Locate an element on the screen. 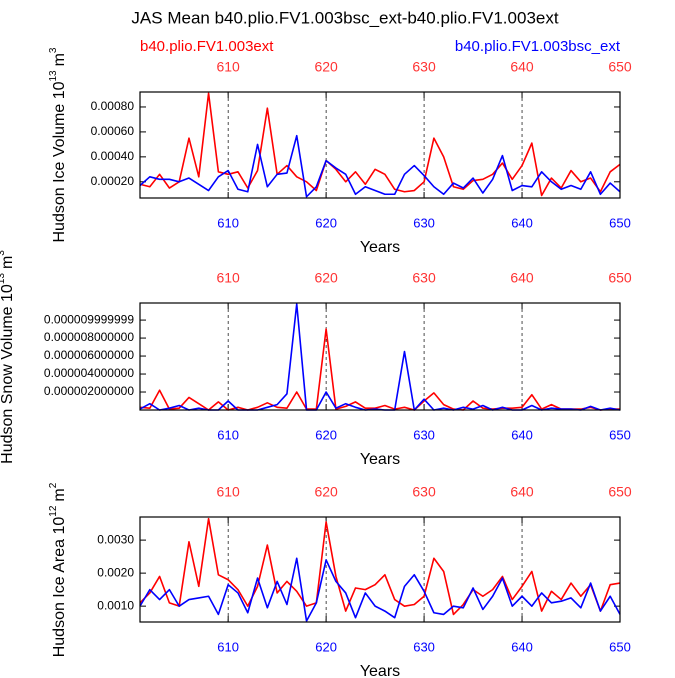 The image size is (675, 678). y-axis-label-power: 12 is located at coordinates (53, 511).